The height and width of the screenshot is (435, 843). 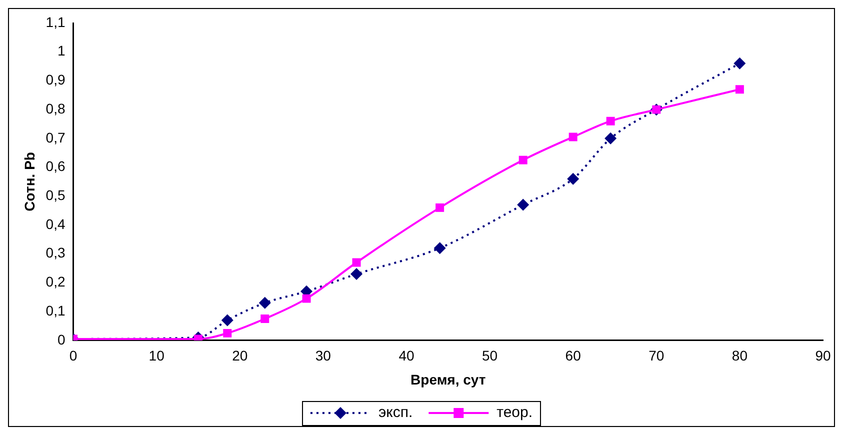 I want to click on x-tick-label: 50, so click(x=490, y=356).